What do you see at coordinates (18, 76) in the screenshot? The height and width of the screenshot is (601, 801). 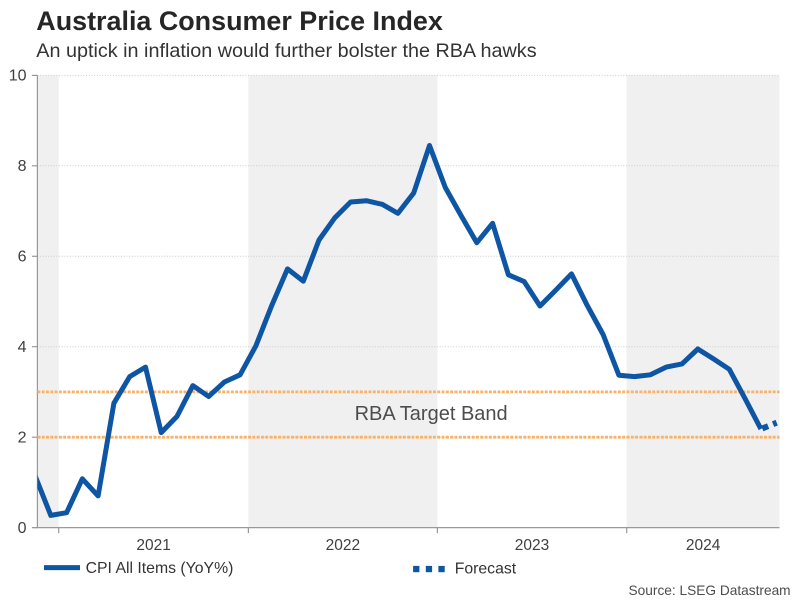 I see `svg-text: 10` at bounding box center [18, 76].